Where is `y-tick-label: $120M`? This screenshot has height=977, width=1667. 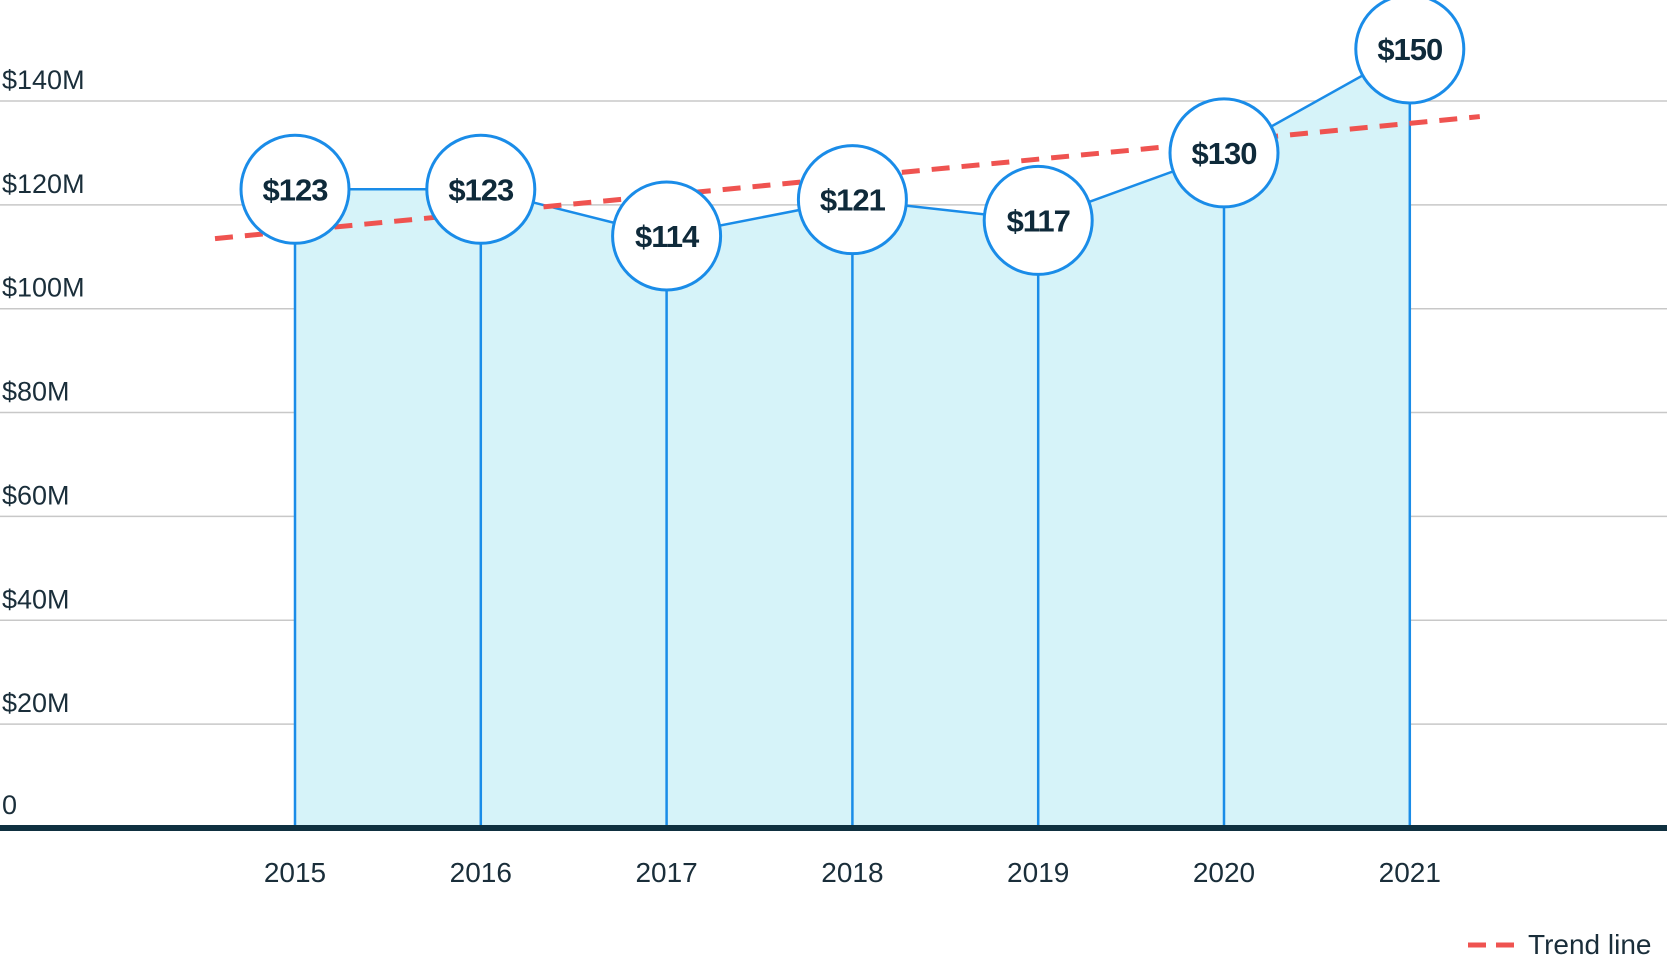
y-tick-label: $120M is located at coordinates (43, 184).